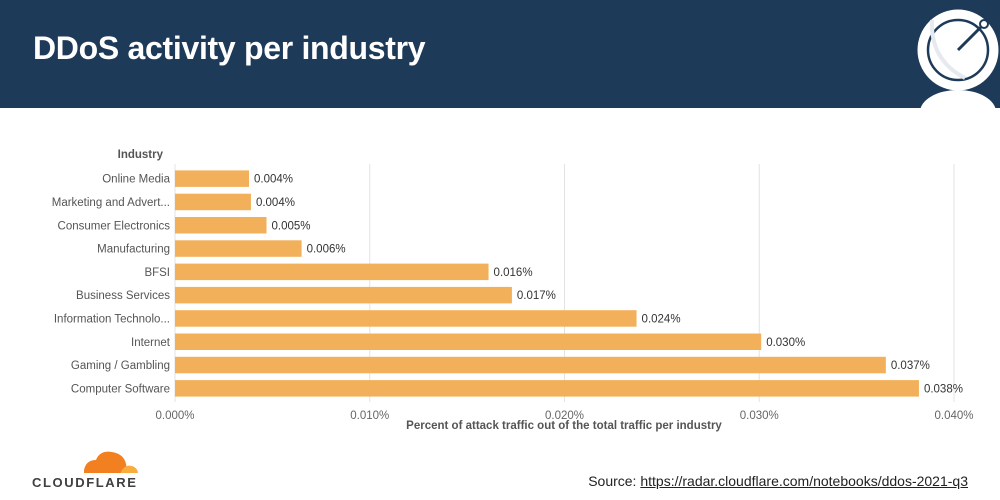 The width and height of the screenshot is (1000, 500). Describe the element at coordinates (112, 463) in the screenshot. I see `cloud-icon` at that location.